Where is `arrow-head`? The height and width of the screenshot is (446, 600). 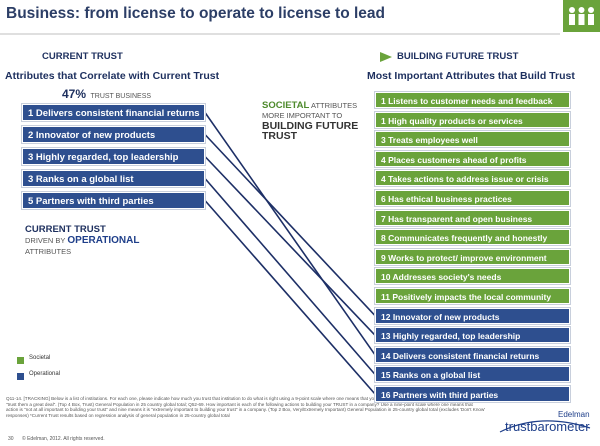 arrow-head is located at coordinates (386, 57).